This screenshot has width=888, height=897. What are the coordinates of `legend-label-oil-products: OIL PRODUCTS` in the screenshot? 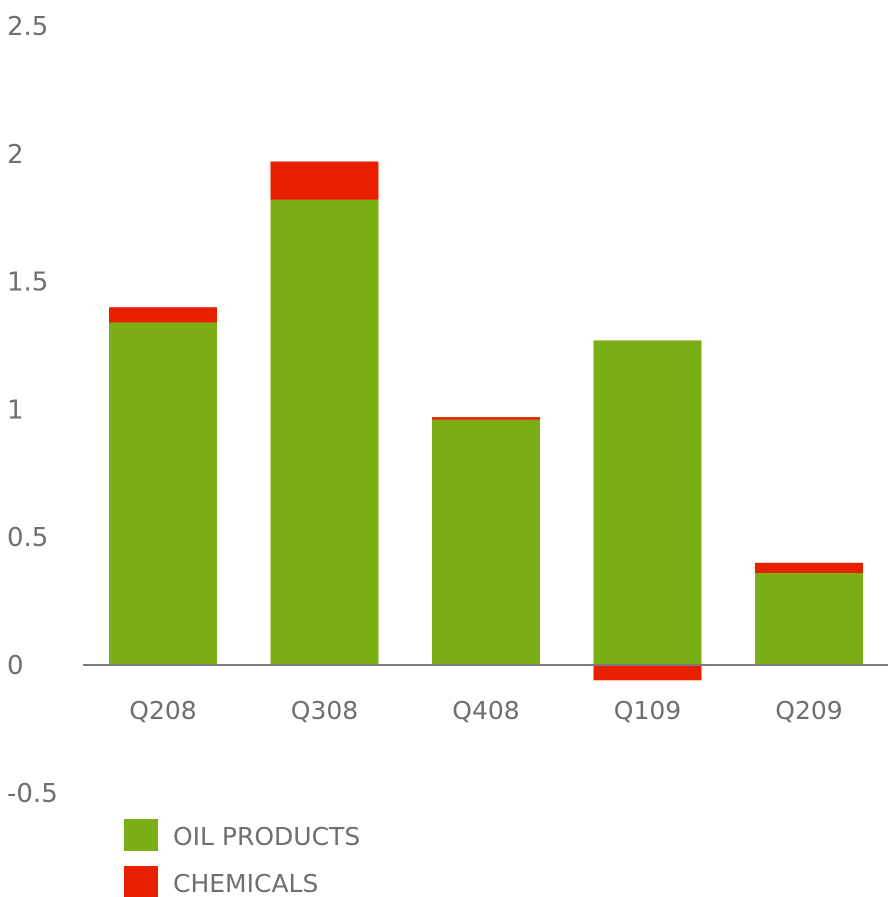 It's located at (266, 836).